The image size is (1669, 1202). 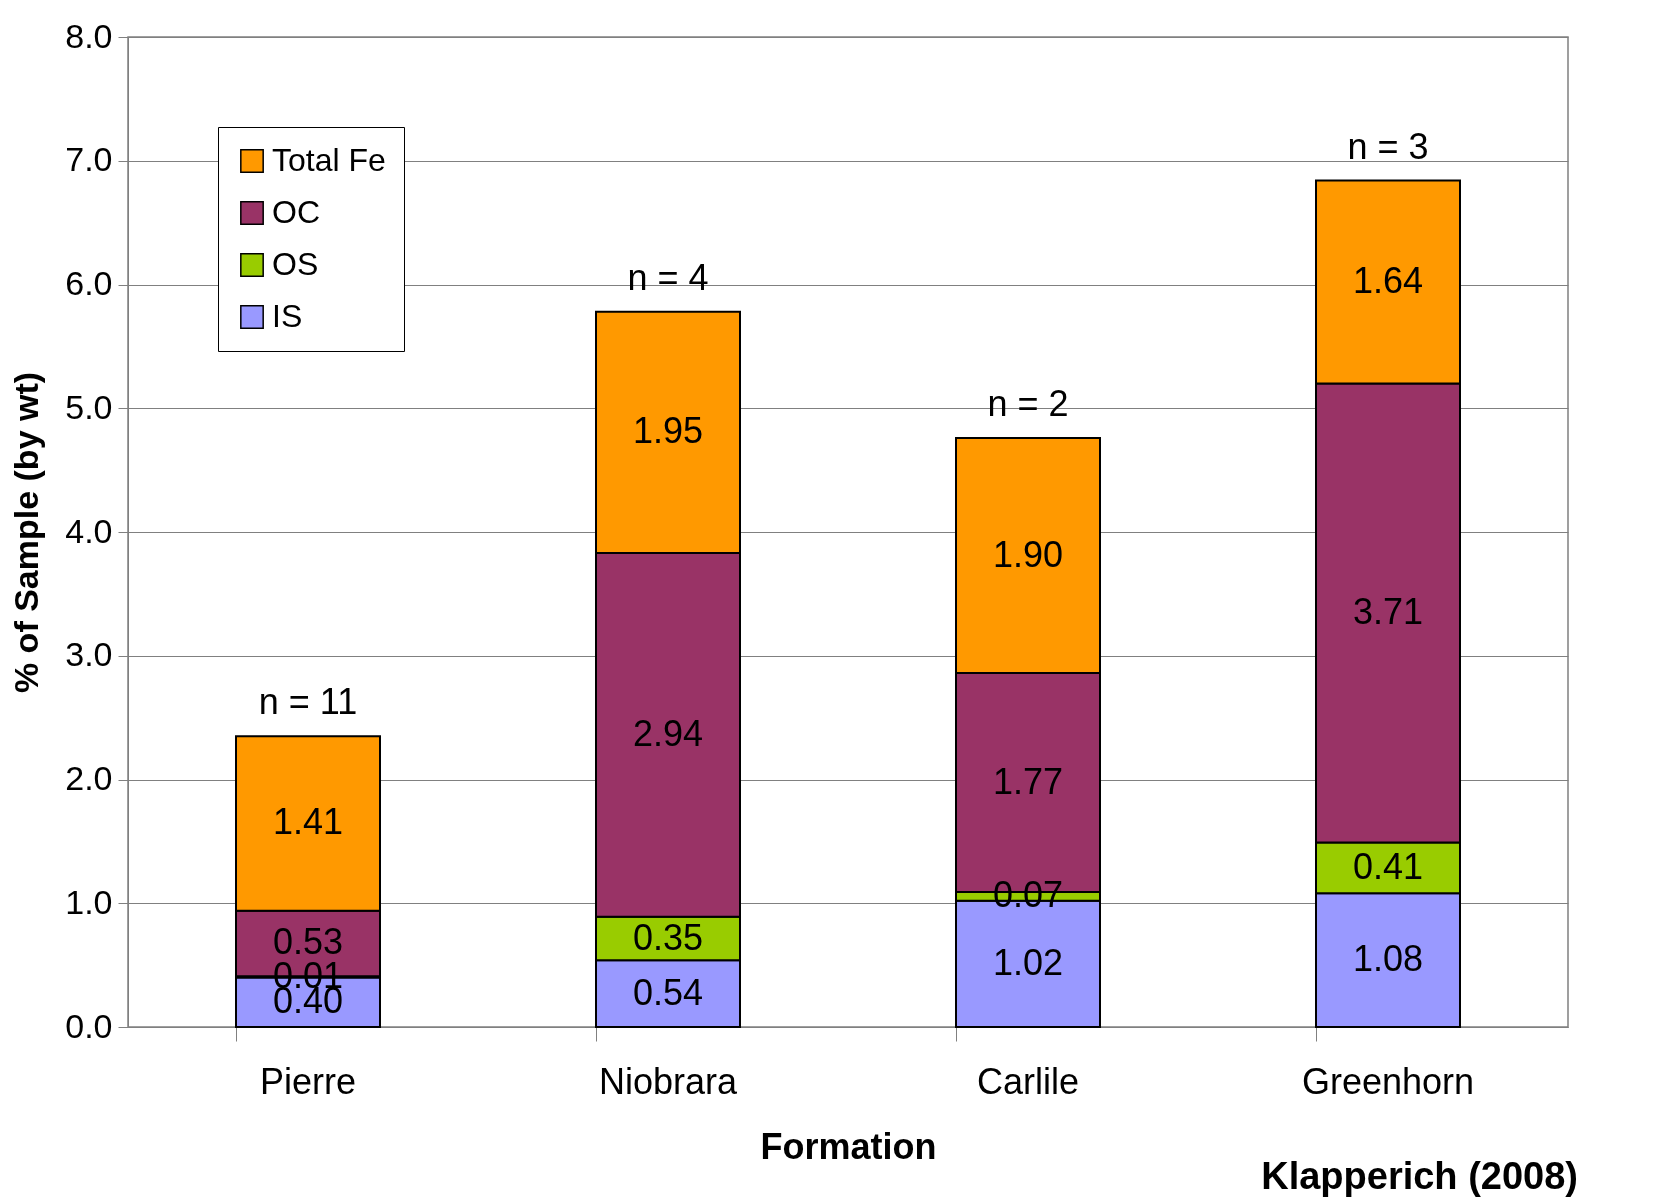 I want to click on data-label: 1.95, so click(x=668, y=431).